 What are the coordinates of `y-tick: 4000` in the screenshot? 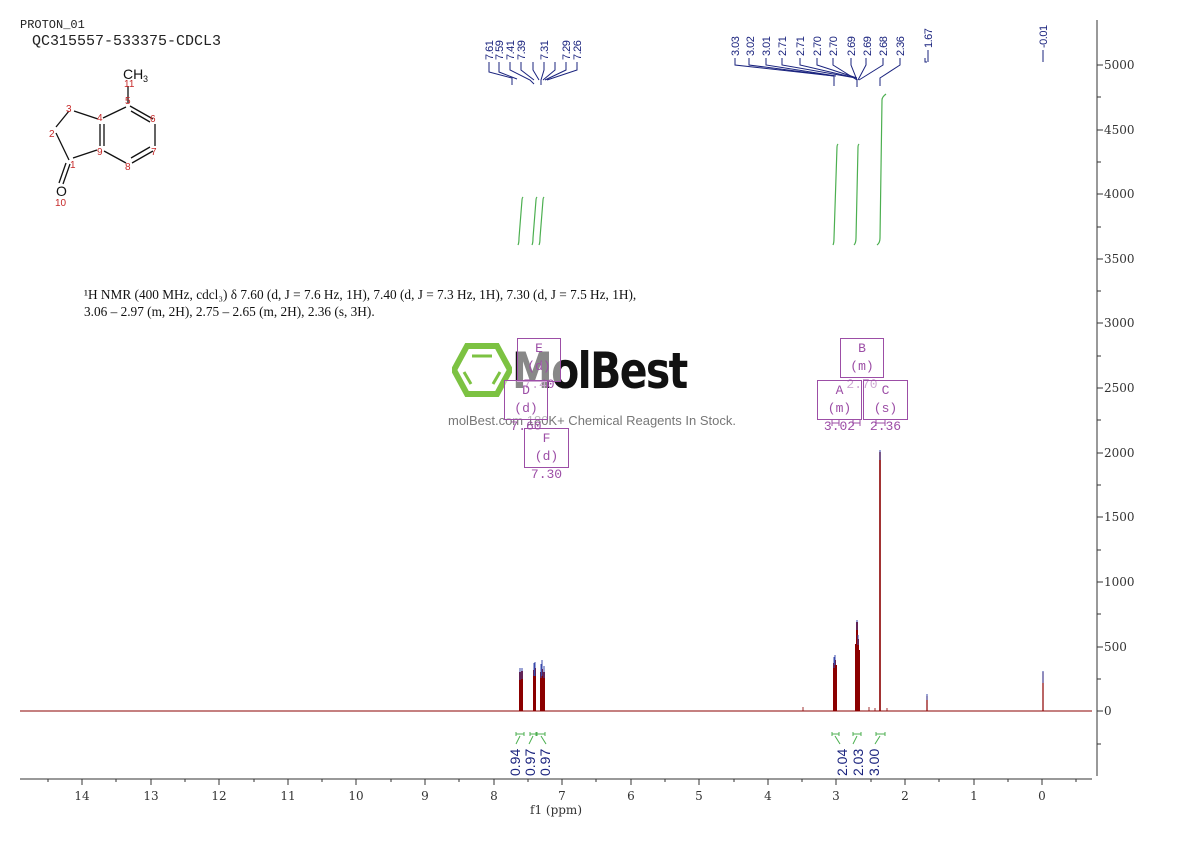 It's located at (1119, 194).